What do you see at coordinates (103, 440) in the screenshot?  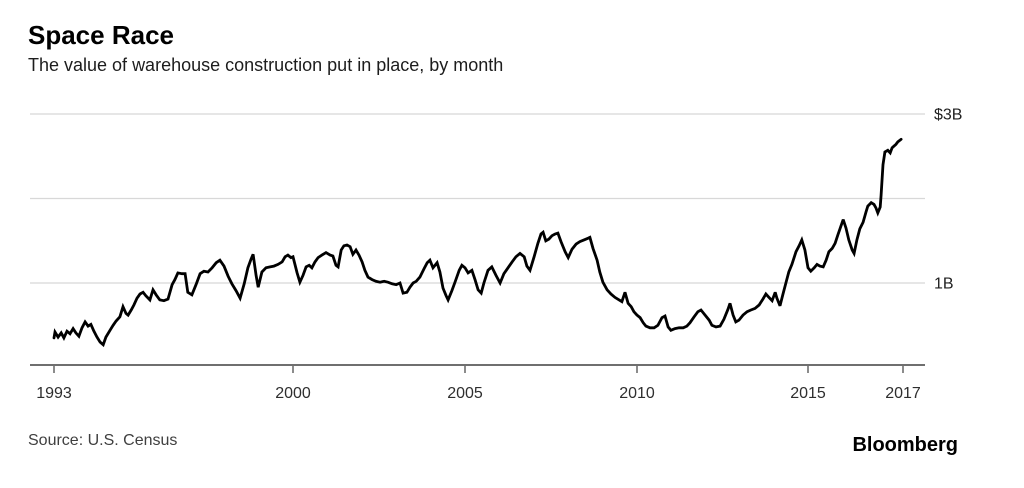 I see `source-note: Source: U.S. Census` at bounding box center [103, 440].